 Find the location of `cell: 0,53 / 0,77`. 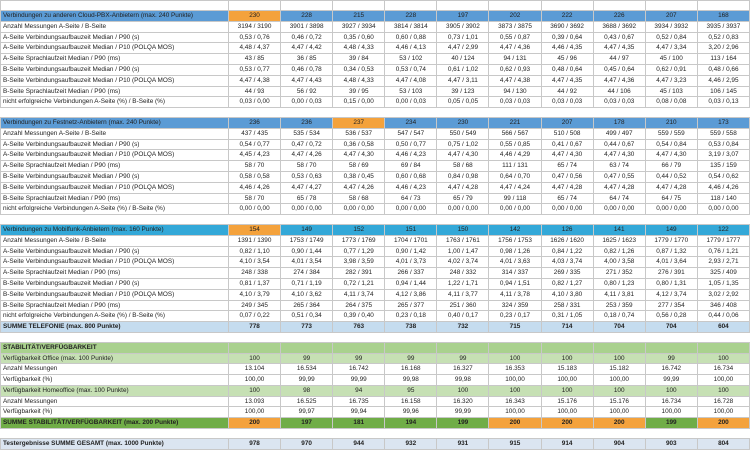

cell: 0,53 / 0,77 is located at coordinates (254, 69).